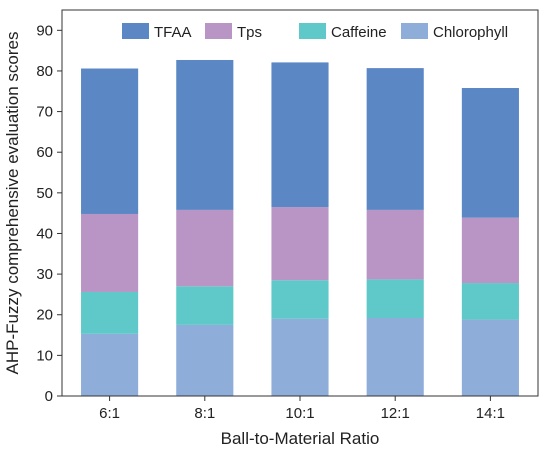 This screenshot has height=457, width=550. I want to click on y-tick-label: 70, so click(44, 112).